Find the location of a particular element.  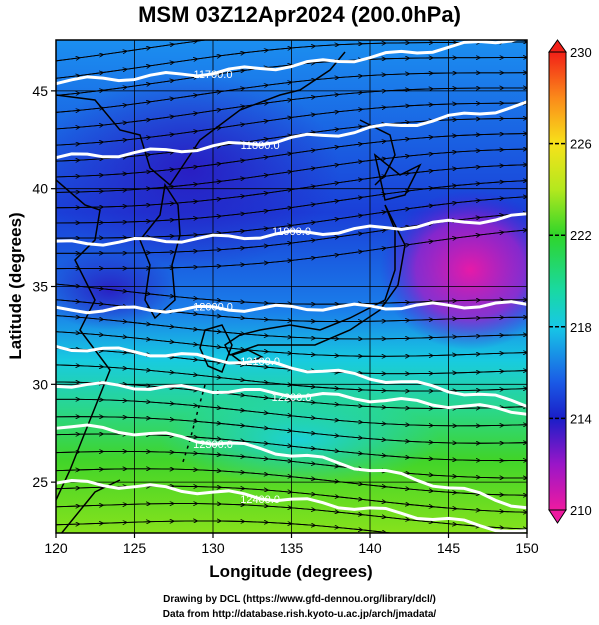

coastline-honshu is located at coordinates (315, 280).